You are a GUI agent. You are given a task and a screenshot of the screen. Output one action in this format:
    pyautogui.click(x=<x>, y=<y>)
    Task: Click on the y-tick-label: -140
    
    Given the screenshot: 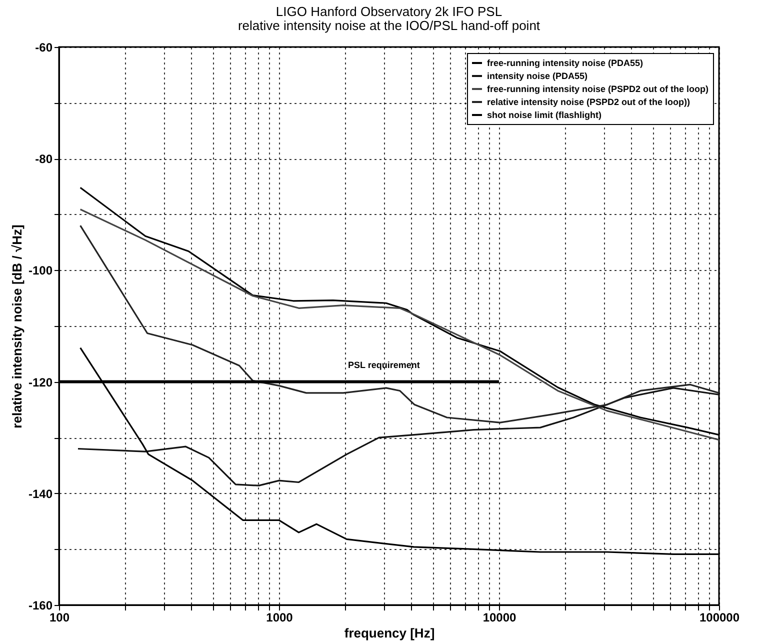 What is the action you would take?
    pyautogui.click(x=40, y=493)
    